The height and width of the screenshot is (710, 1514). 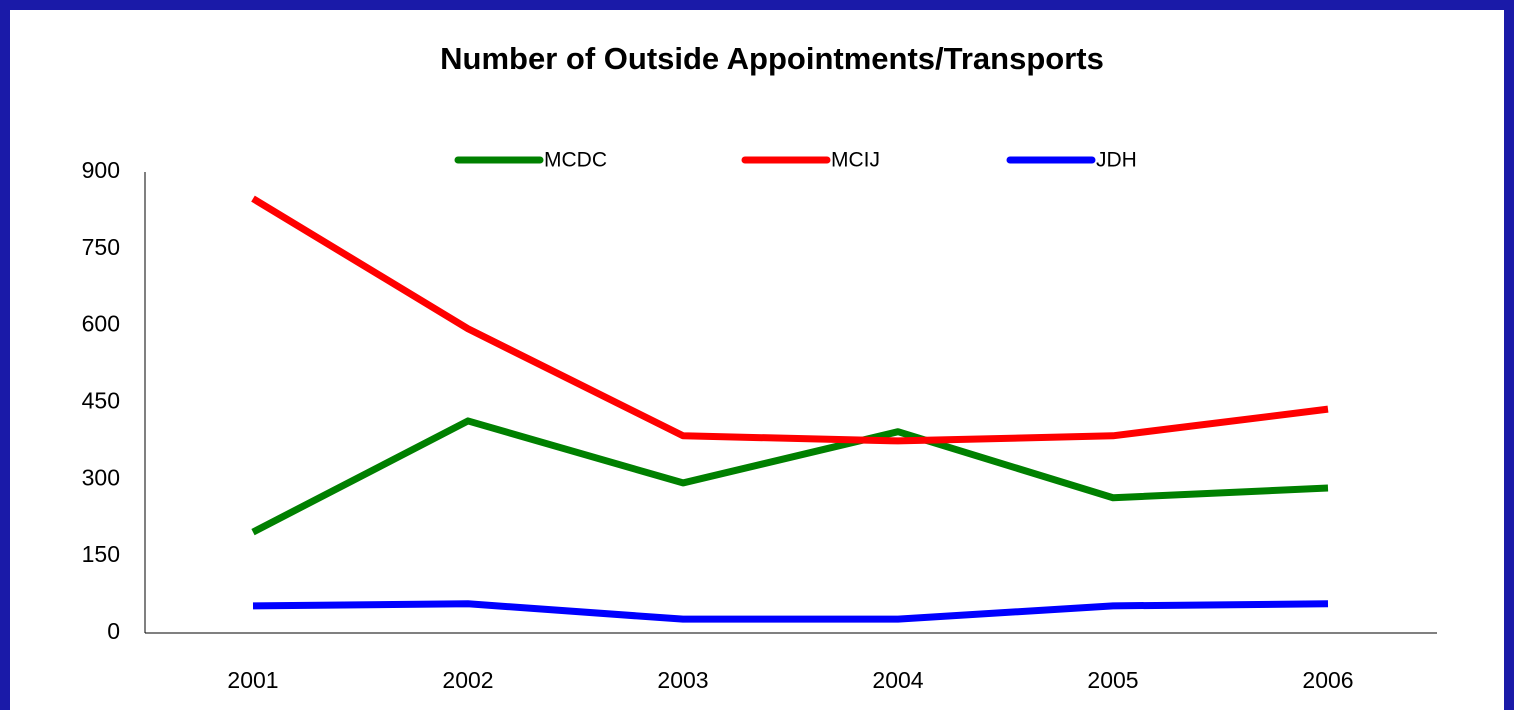 I want to click on y-tick-label: 300, so click(x=101, y=477).